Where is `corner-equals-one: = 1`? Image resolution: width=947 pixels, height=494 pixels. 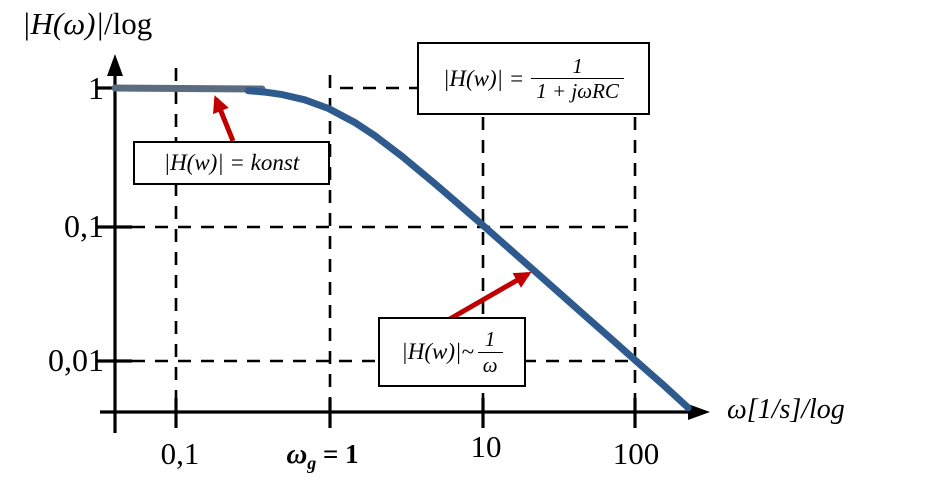 corner-equals-one: = 1 is located at coordinates (341, 454).